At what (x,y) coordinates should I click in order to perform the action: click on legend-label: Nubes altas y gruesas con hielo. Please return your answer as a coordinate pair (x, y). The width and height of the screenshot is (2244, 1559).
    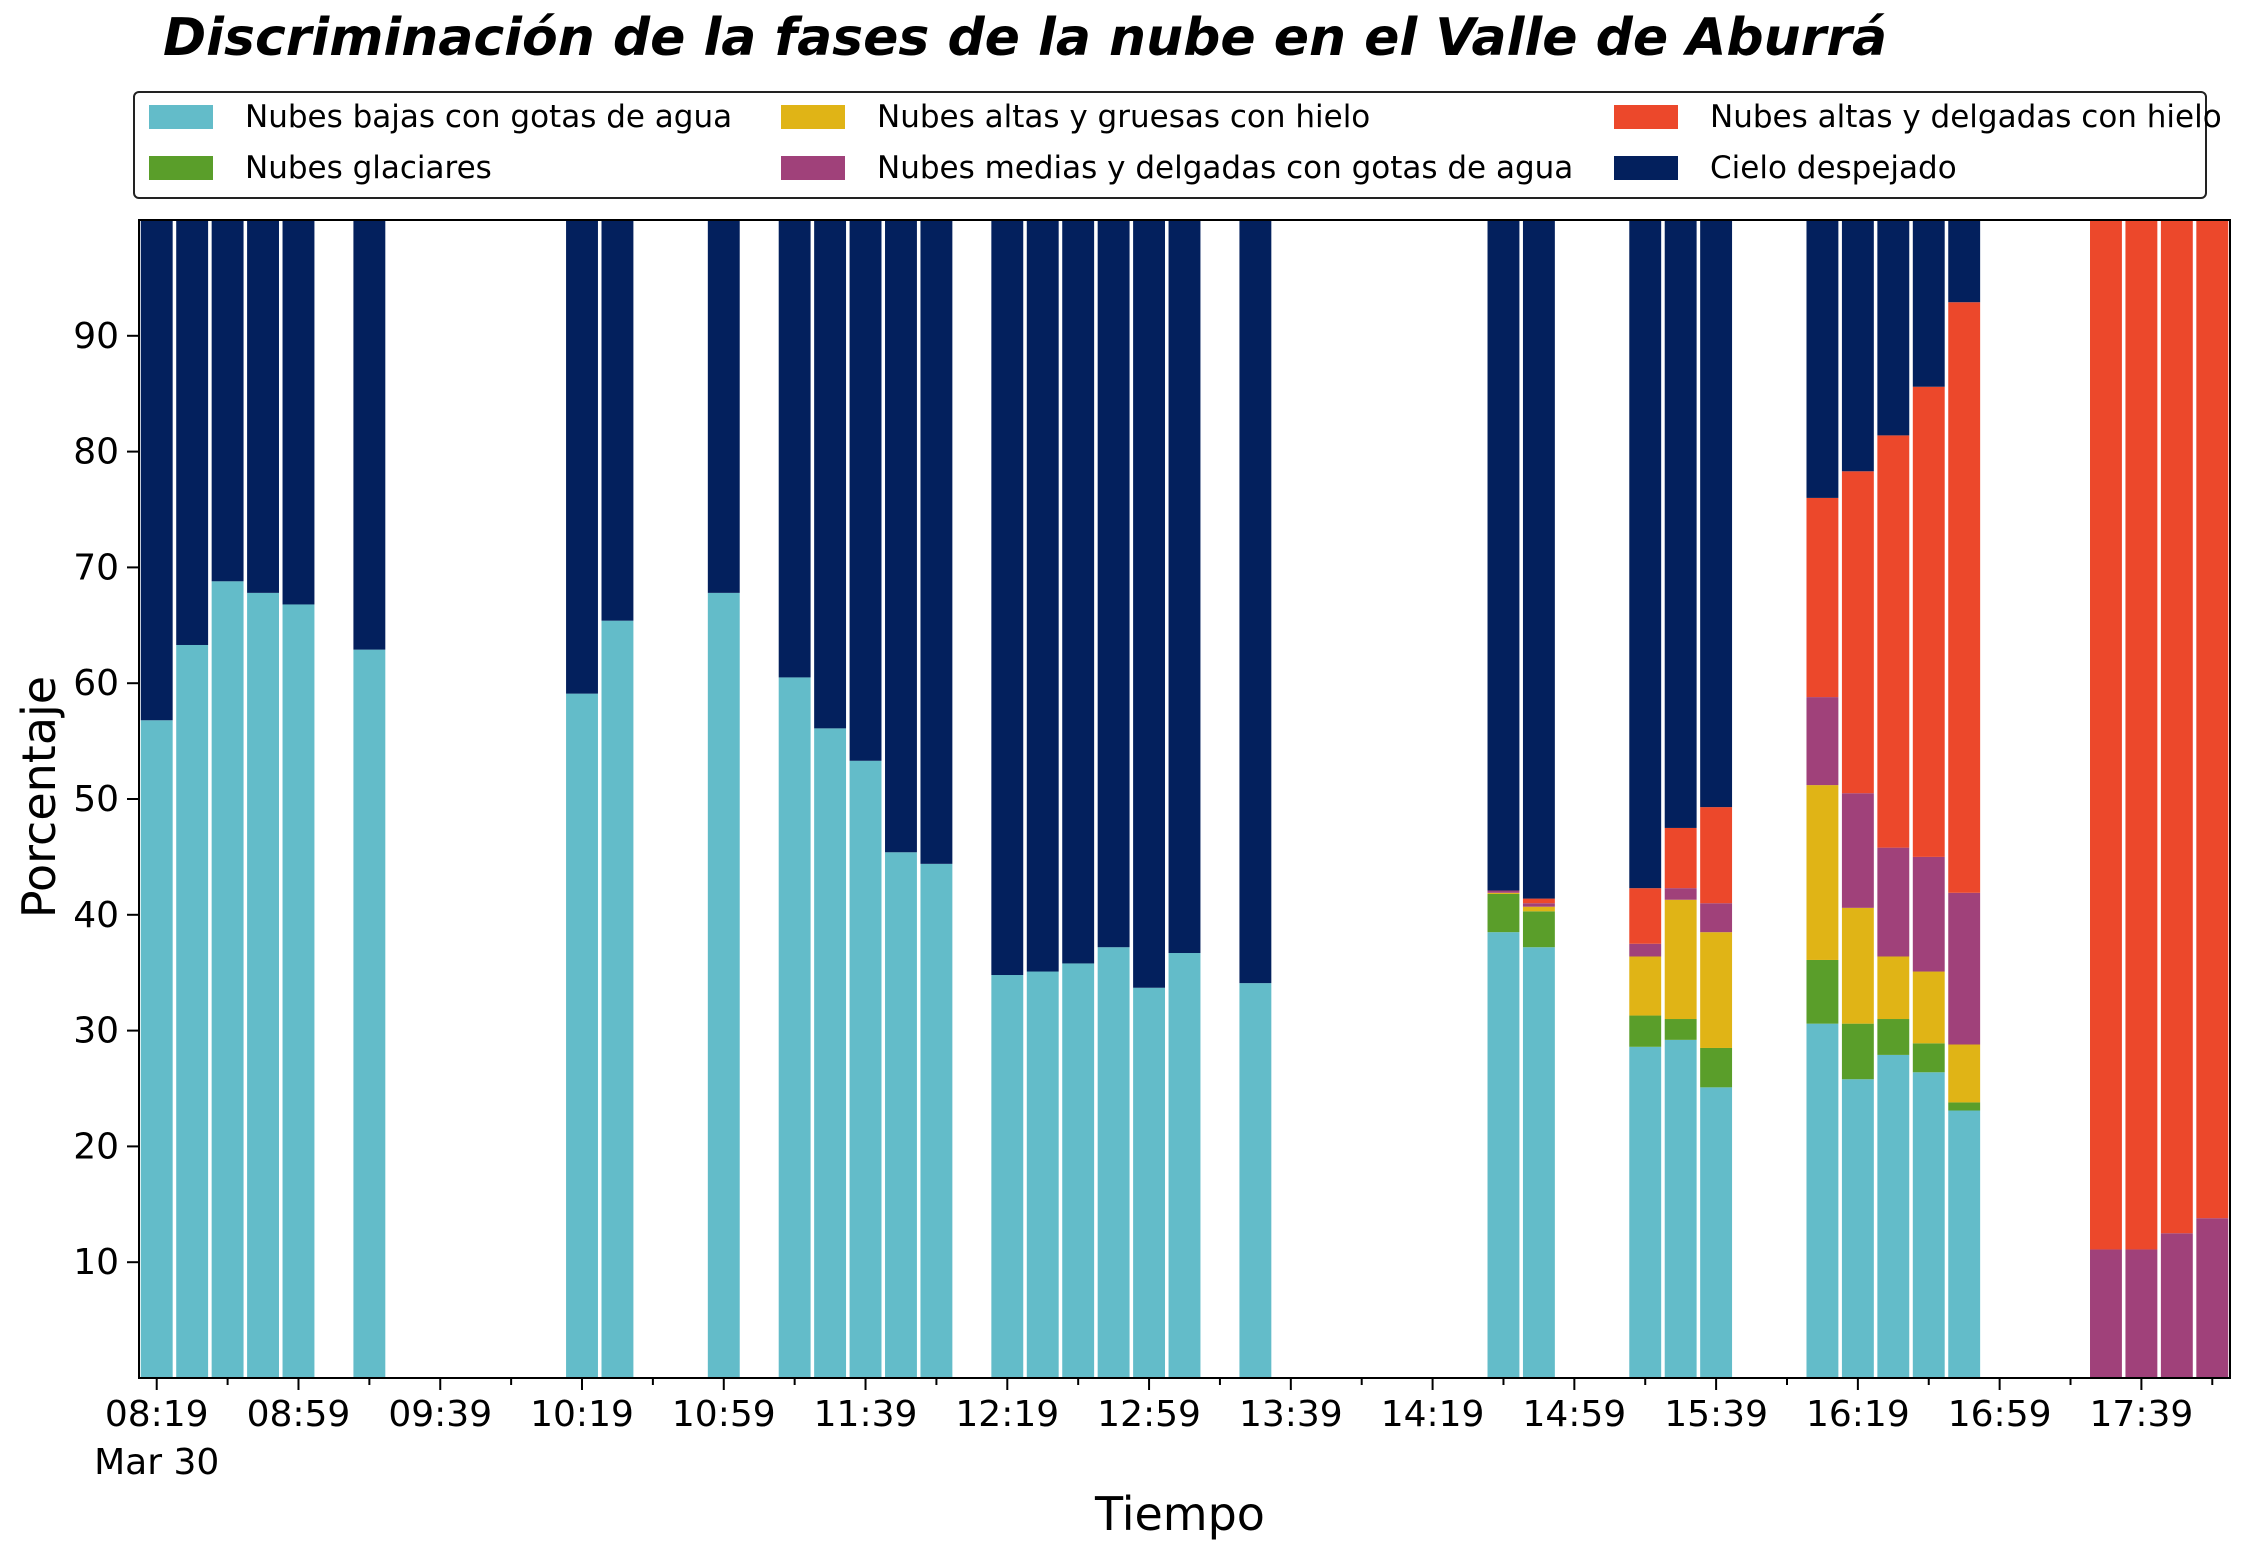
    Looking at the image, I should click on (1124, 117).